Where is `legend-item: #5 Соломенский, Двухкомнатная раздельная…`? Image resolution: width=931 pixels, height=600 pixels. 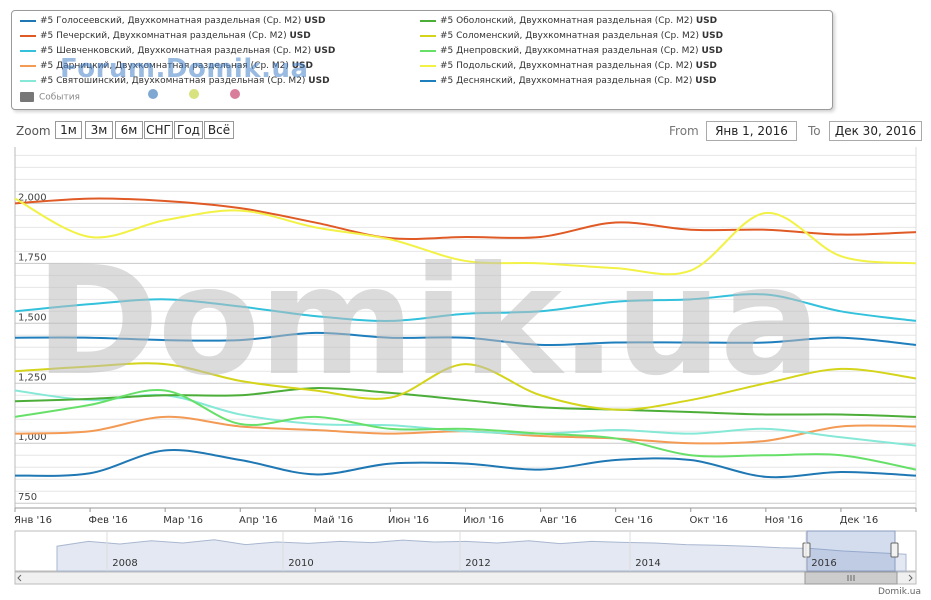 legend-item: #5 Соломенский, Двухкомнатная раздельная… is located at coordinates (571, 36).